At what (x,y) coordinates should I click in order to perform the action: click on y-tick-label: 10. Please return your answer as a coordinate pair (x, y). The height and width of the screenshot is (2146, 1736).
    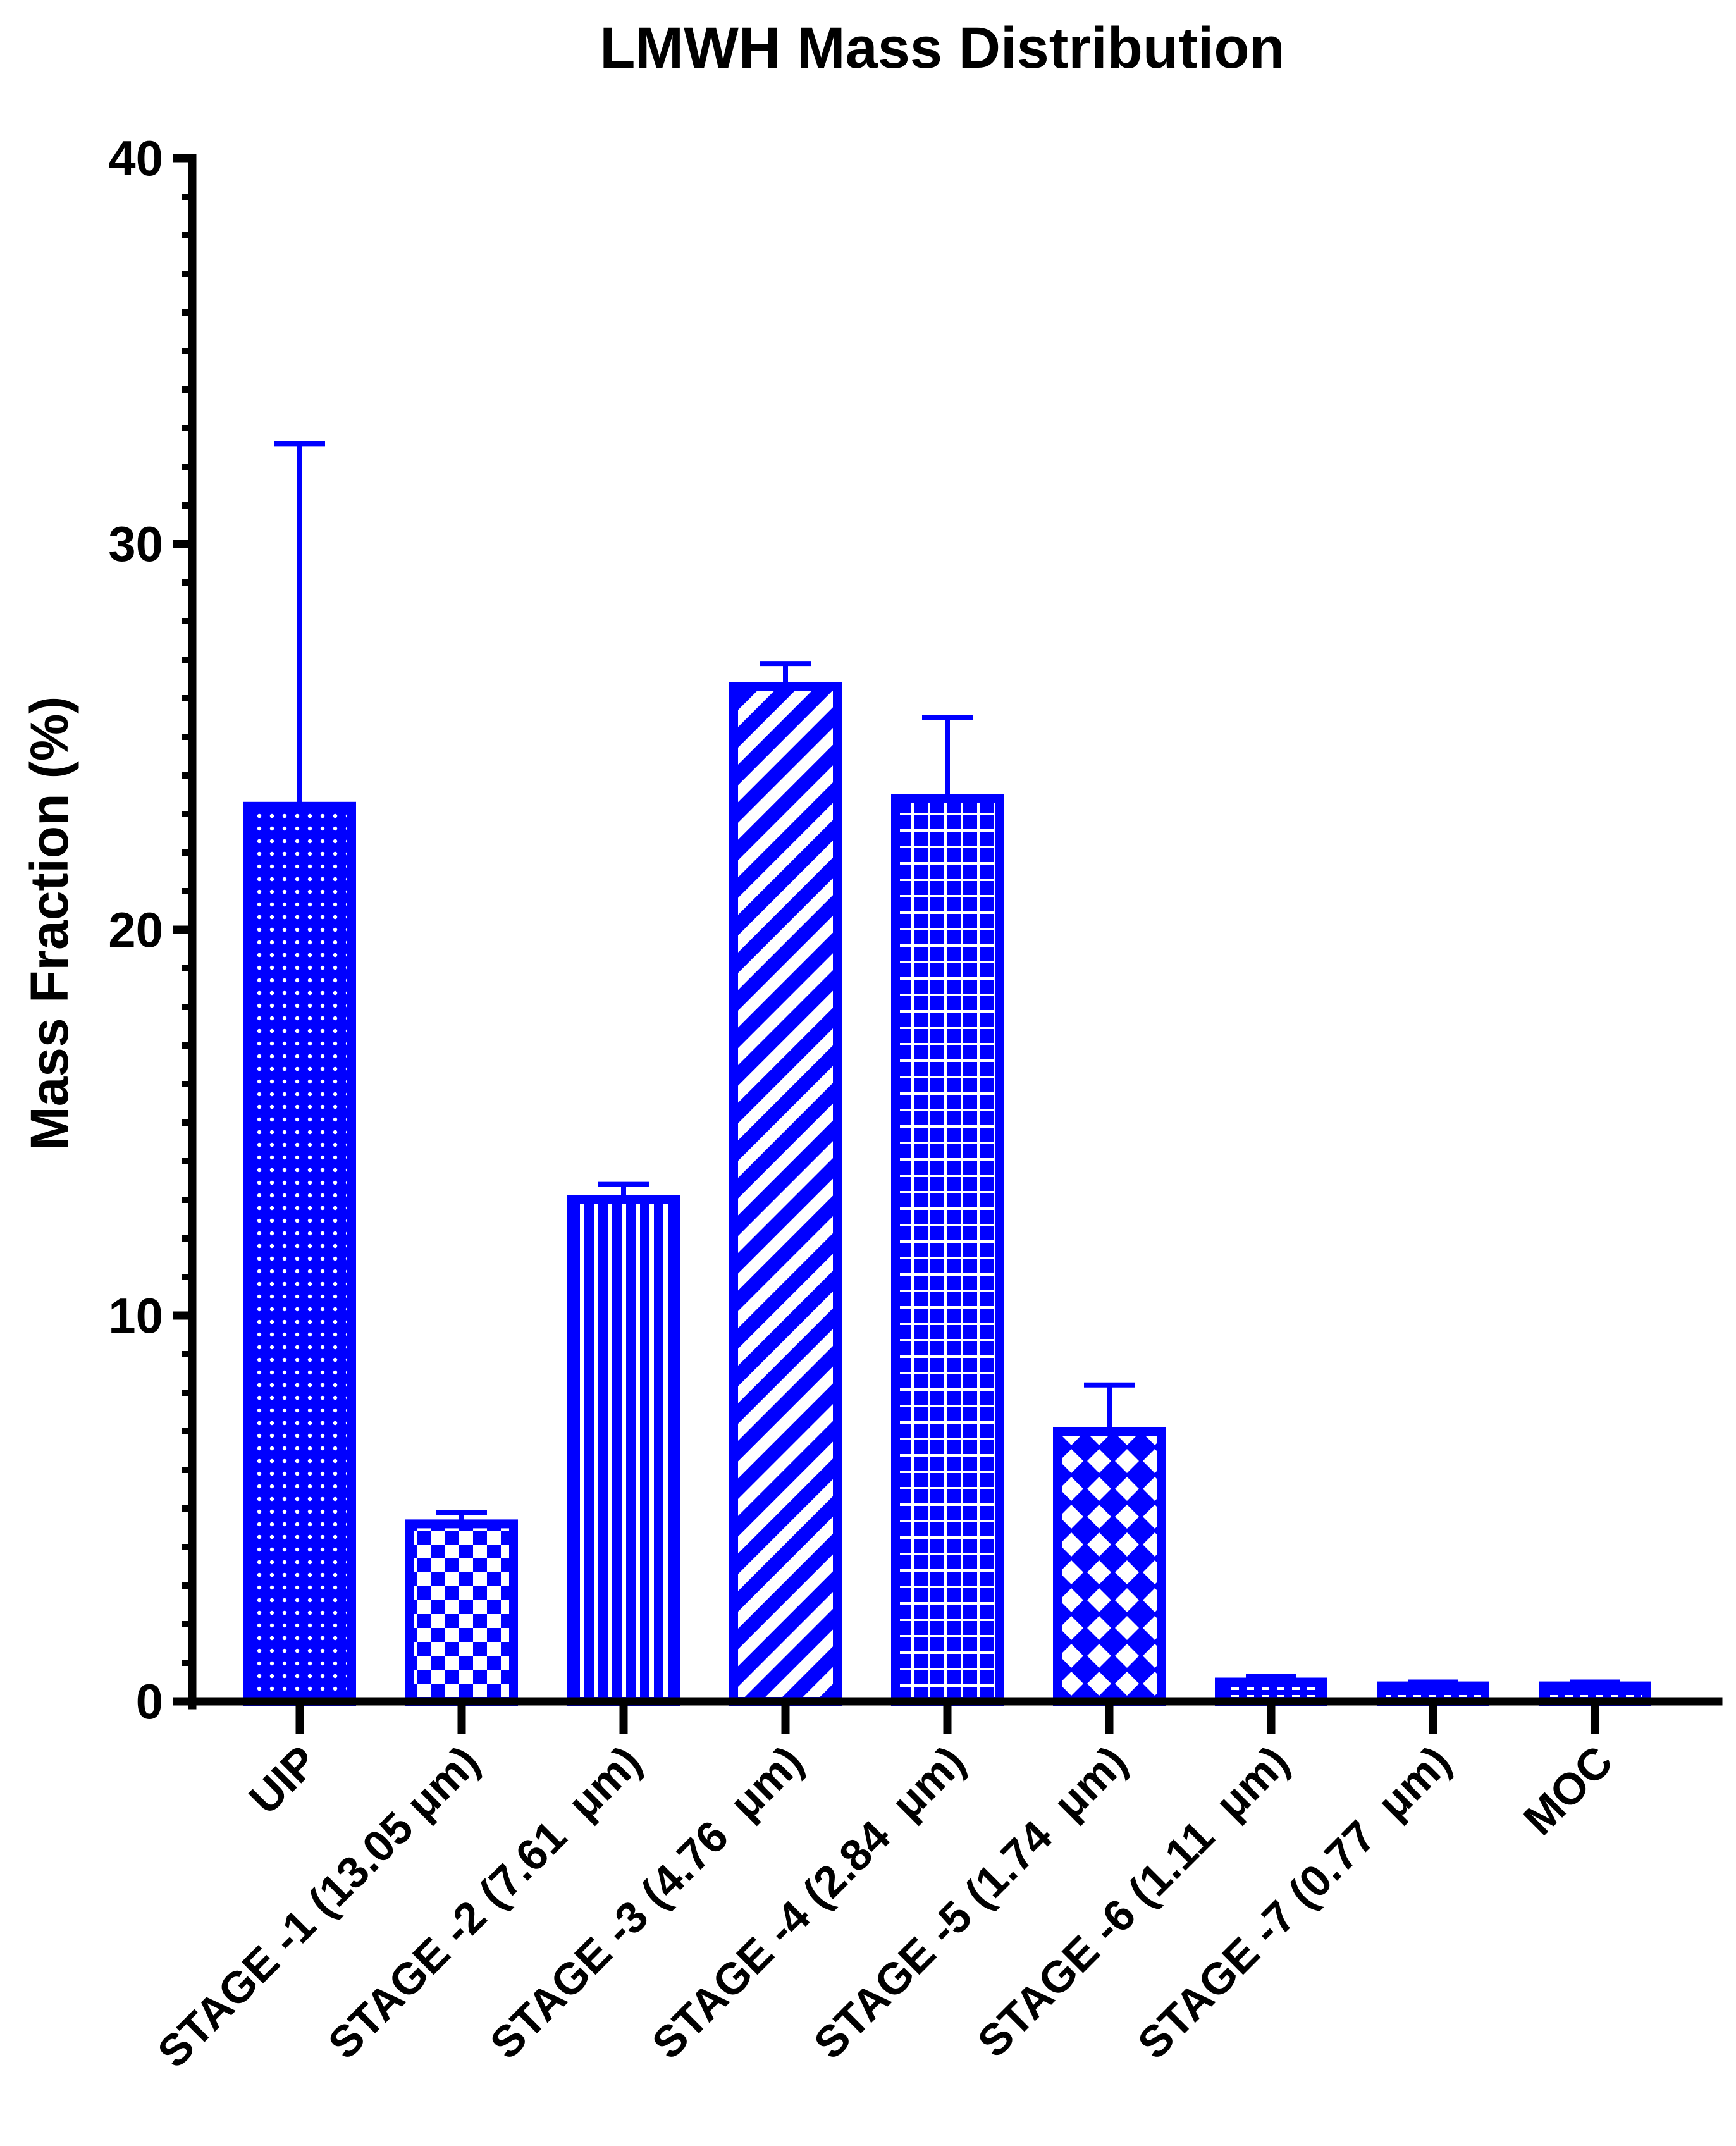
    Looking at the image, I should click on (135, 1315).